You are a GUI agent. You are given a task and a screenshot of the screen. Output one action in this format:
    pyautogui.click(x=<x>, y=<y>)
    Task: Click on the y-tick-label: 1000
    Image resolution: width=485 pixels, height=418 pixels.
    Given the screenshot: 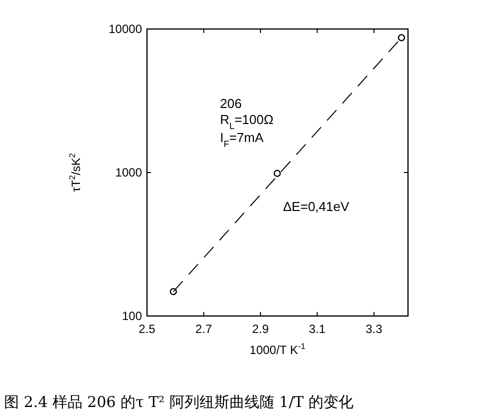 What is the action you would take?
    pyautogui.click(x=128, y=173)
    